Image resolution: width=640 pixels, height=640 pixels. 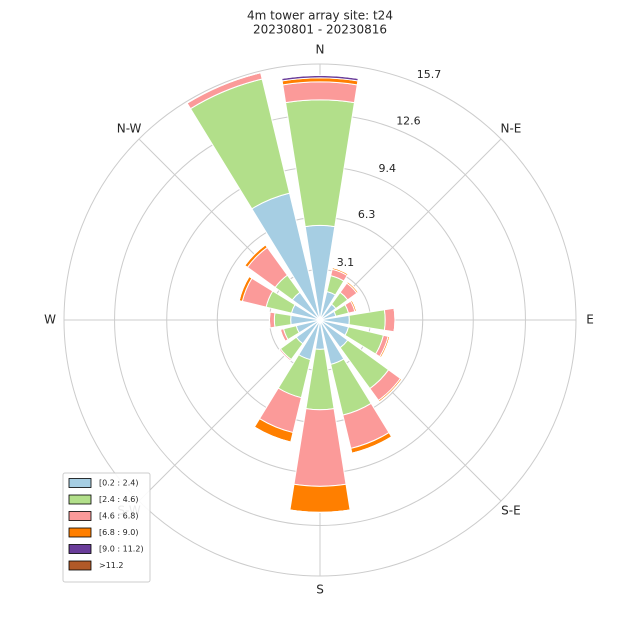 I want to click on legend-label: >11.2, so click(x=111, y=565).